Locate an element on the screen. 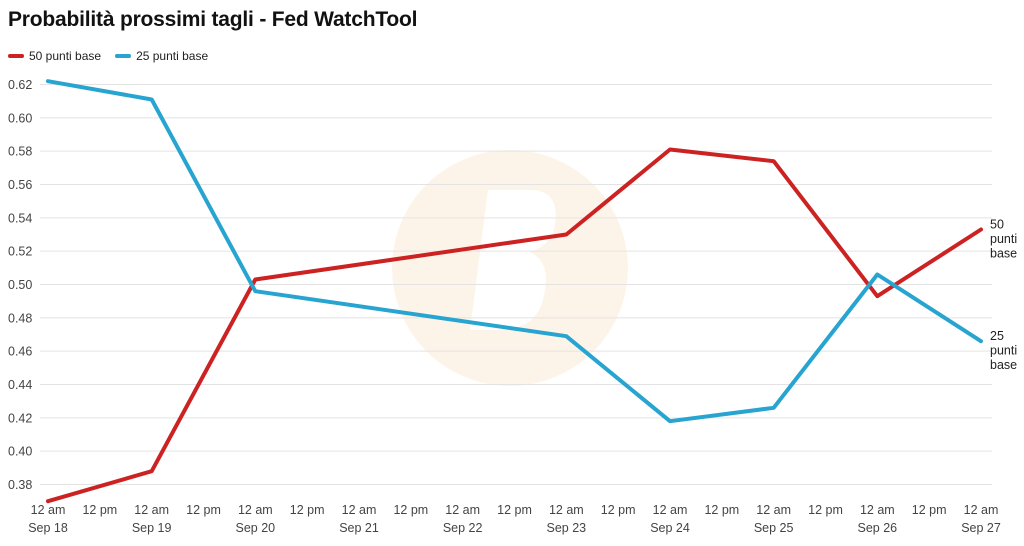 This screenshot has height=546, width=1024. x-tick-date: Sep 18 is located at coordinates (48, 528).